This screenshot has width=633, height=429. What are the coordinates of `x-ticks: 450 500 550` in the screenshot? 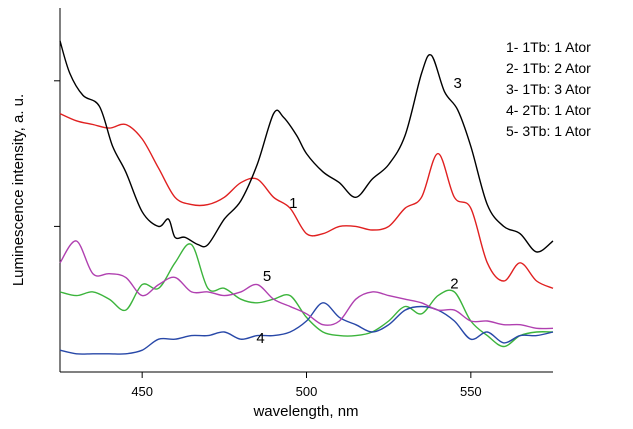 It's located at (306, 385).